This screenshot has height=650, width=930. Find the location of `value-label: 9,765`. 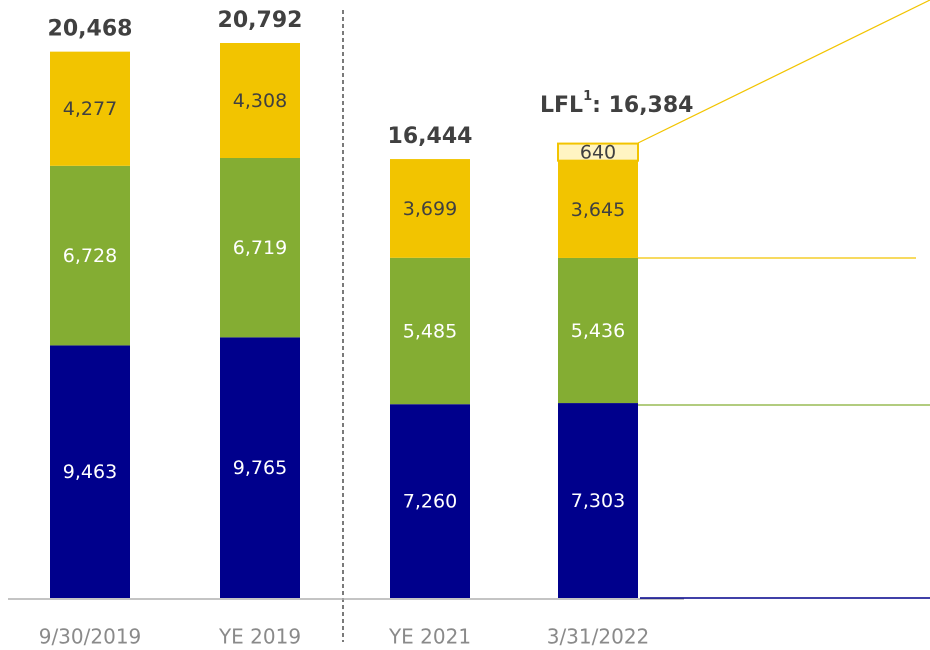

value-label: 9,765 is located at coordinates (260, 468).